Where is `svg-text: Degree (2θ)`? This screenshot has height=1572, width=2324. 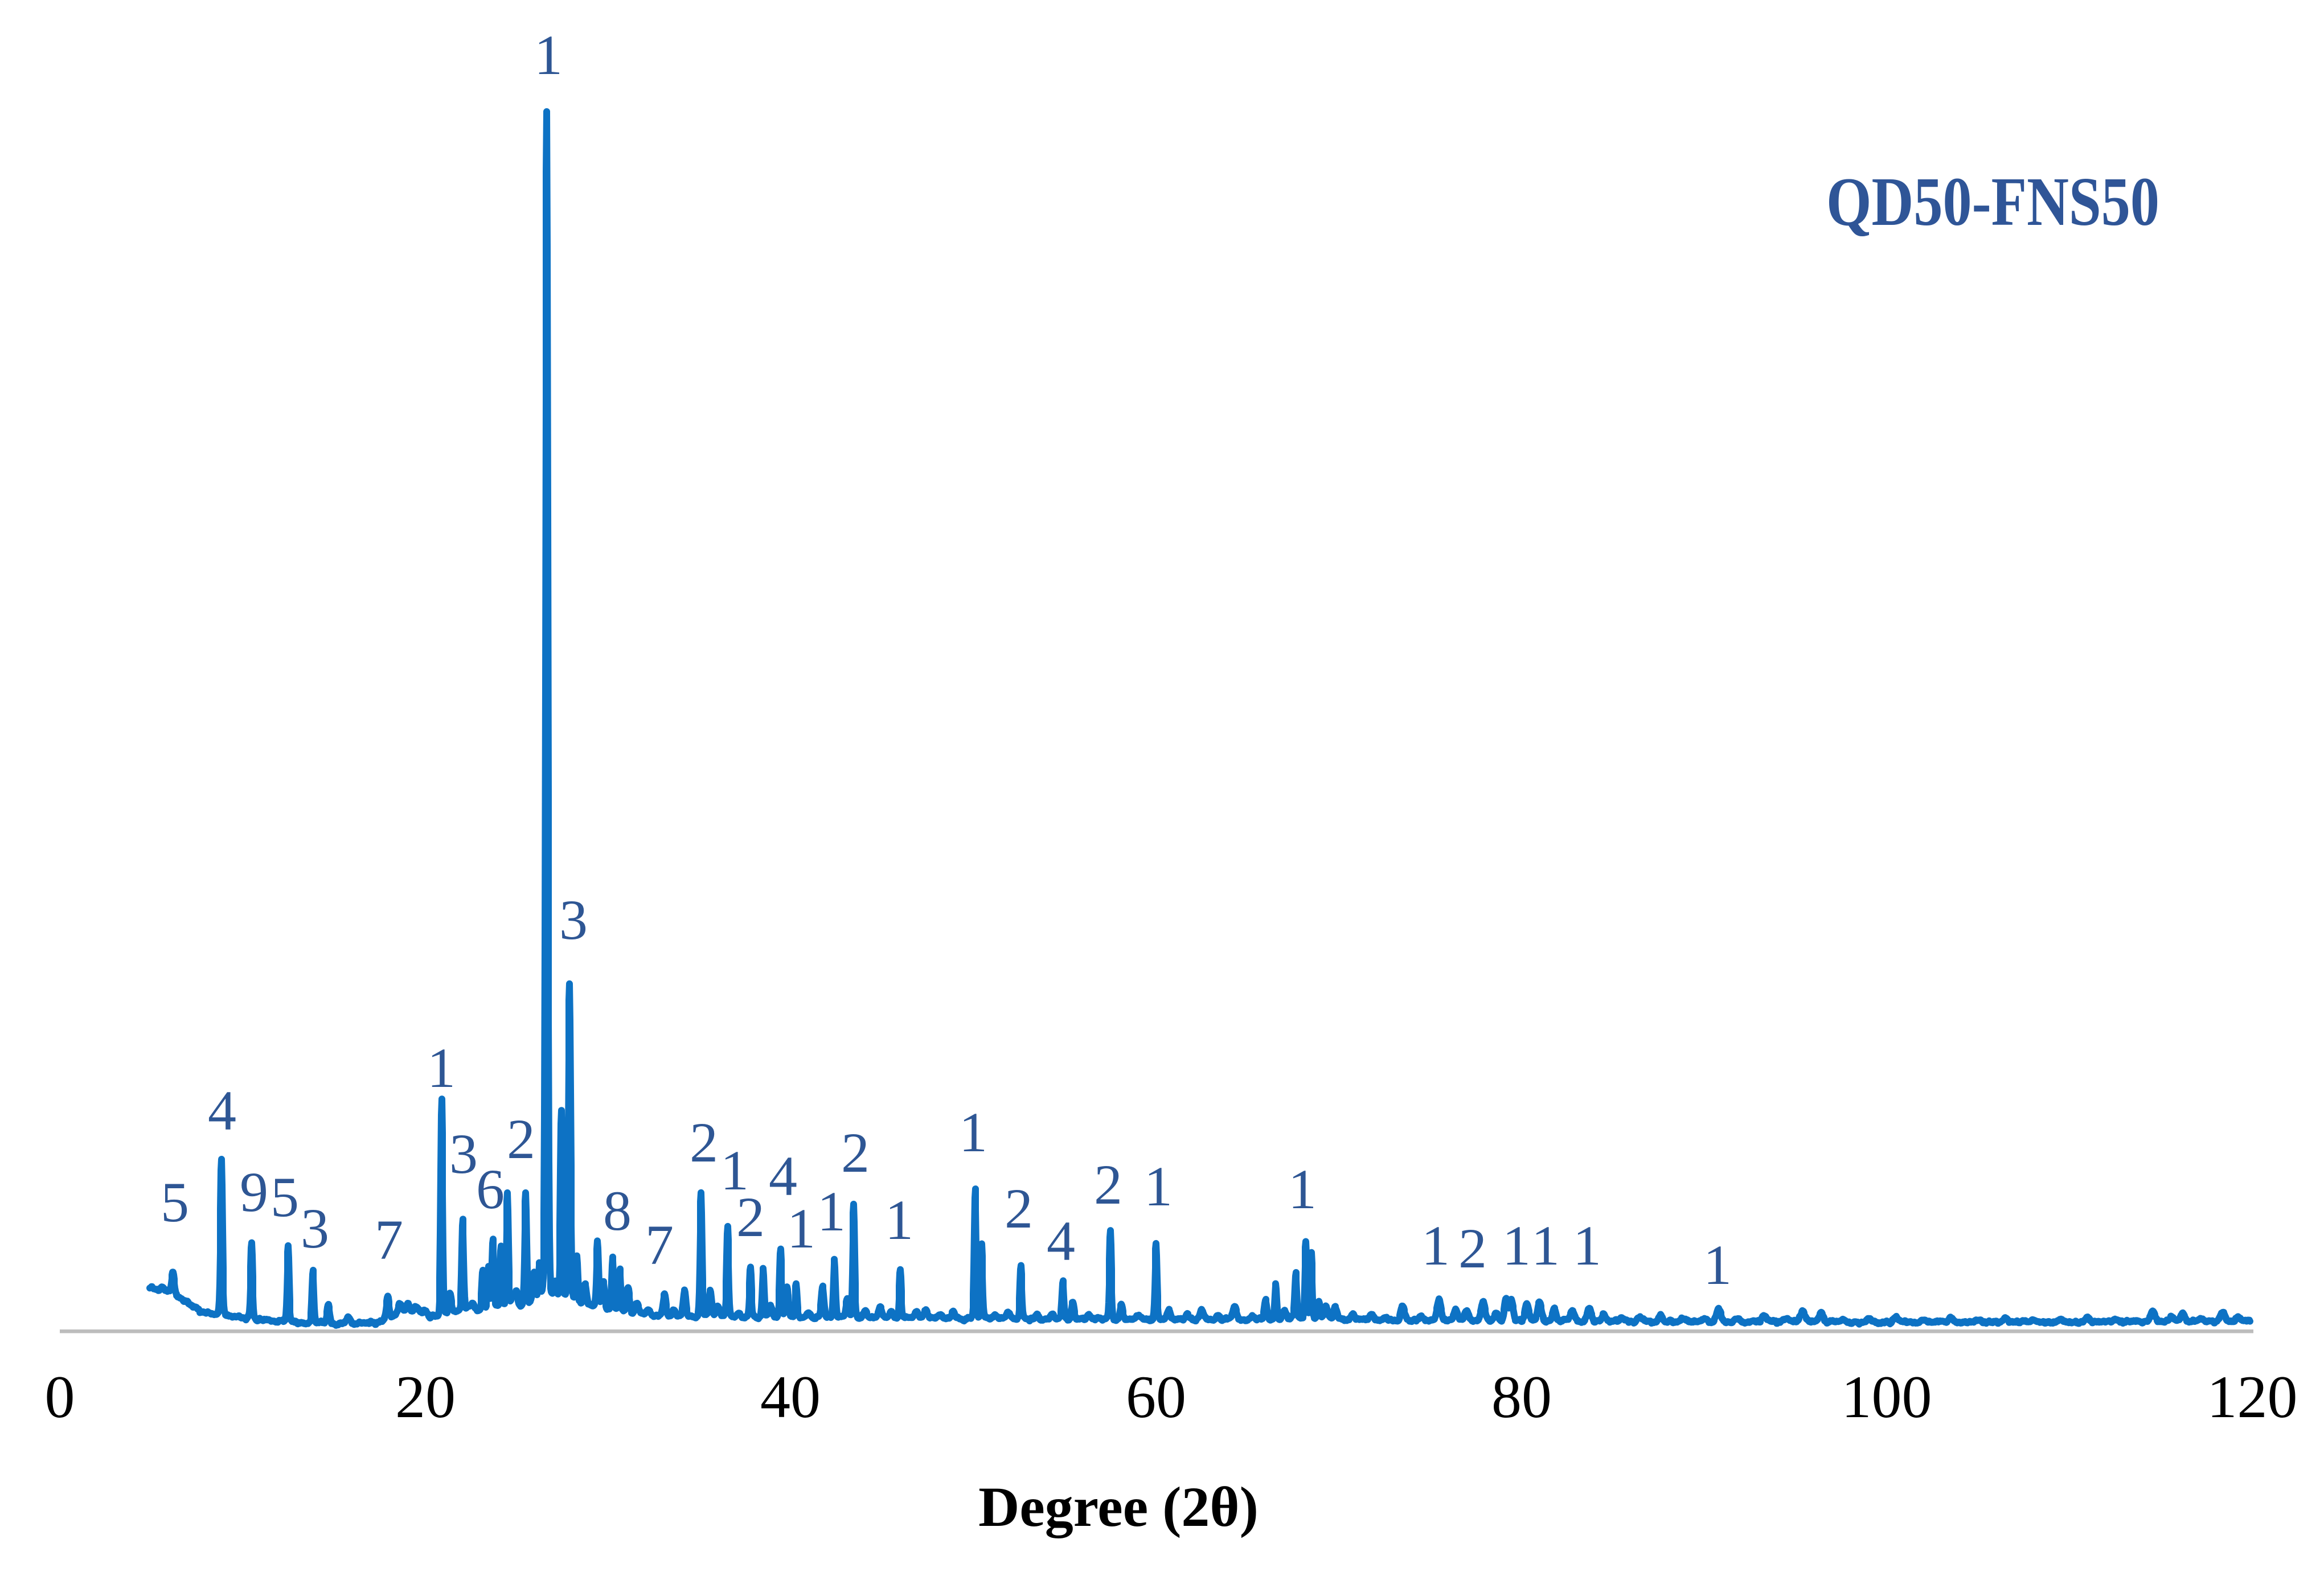 svg-text: Degree (2θ) is located at coordinates (1118, 1506).